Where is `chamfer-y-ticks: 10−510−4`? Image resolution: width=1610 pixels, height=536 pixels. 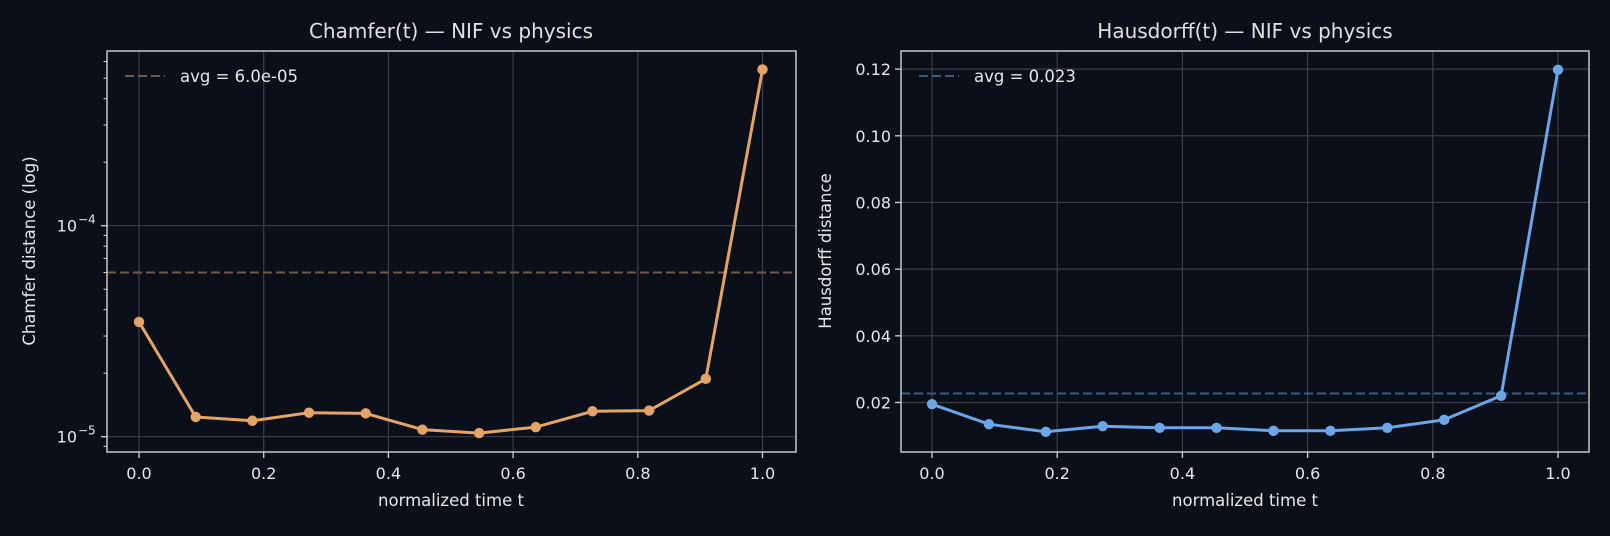
chamfer-y-ticks: 10−510−4 is located at coordinates (82, 254).